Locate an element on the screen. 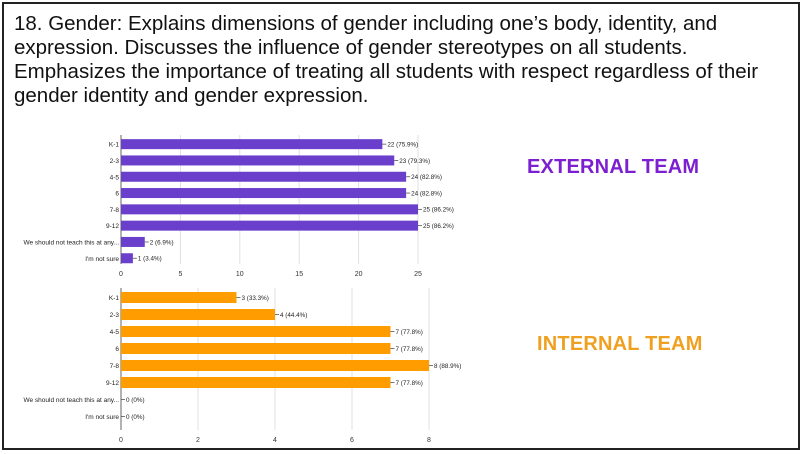 This screenshot has height=454, width=804. x-tick-label: 8 is located at coordinates (429, 440).